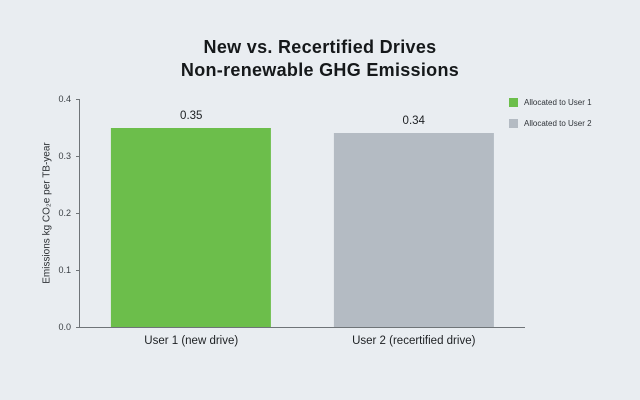  Describe the element at coordinates (320, 70) in the screenshot. I see `chart-subtitle: Non-renewable GHG Emissions` at that location.